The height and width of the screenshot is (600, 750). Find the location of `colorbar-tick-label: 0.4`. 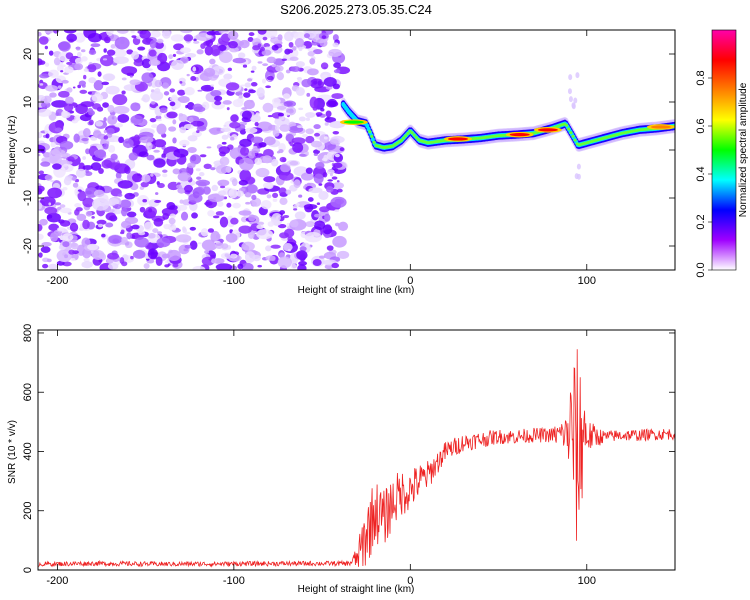

colorbar-tick-label: 0.4 is located at coordinates (701, 173).